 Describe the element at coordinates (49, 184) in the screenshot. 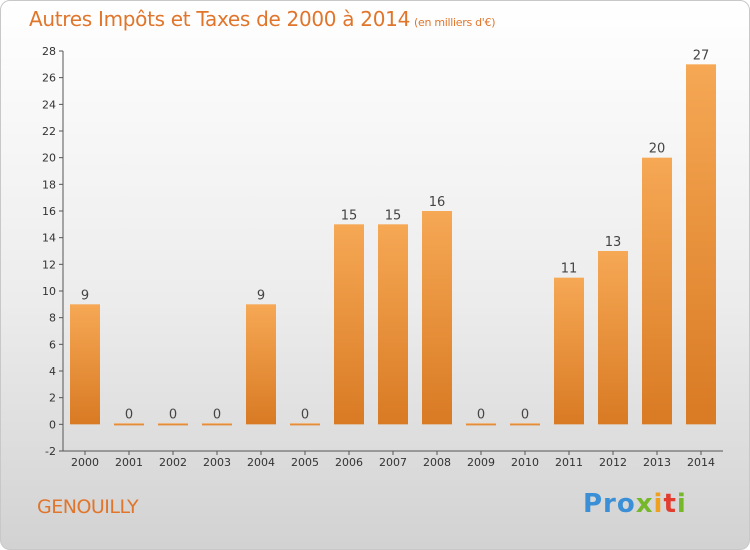

I see `y-tick-label: 18` at that location.